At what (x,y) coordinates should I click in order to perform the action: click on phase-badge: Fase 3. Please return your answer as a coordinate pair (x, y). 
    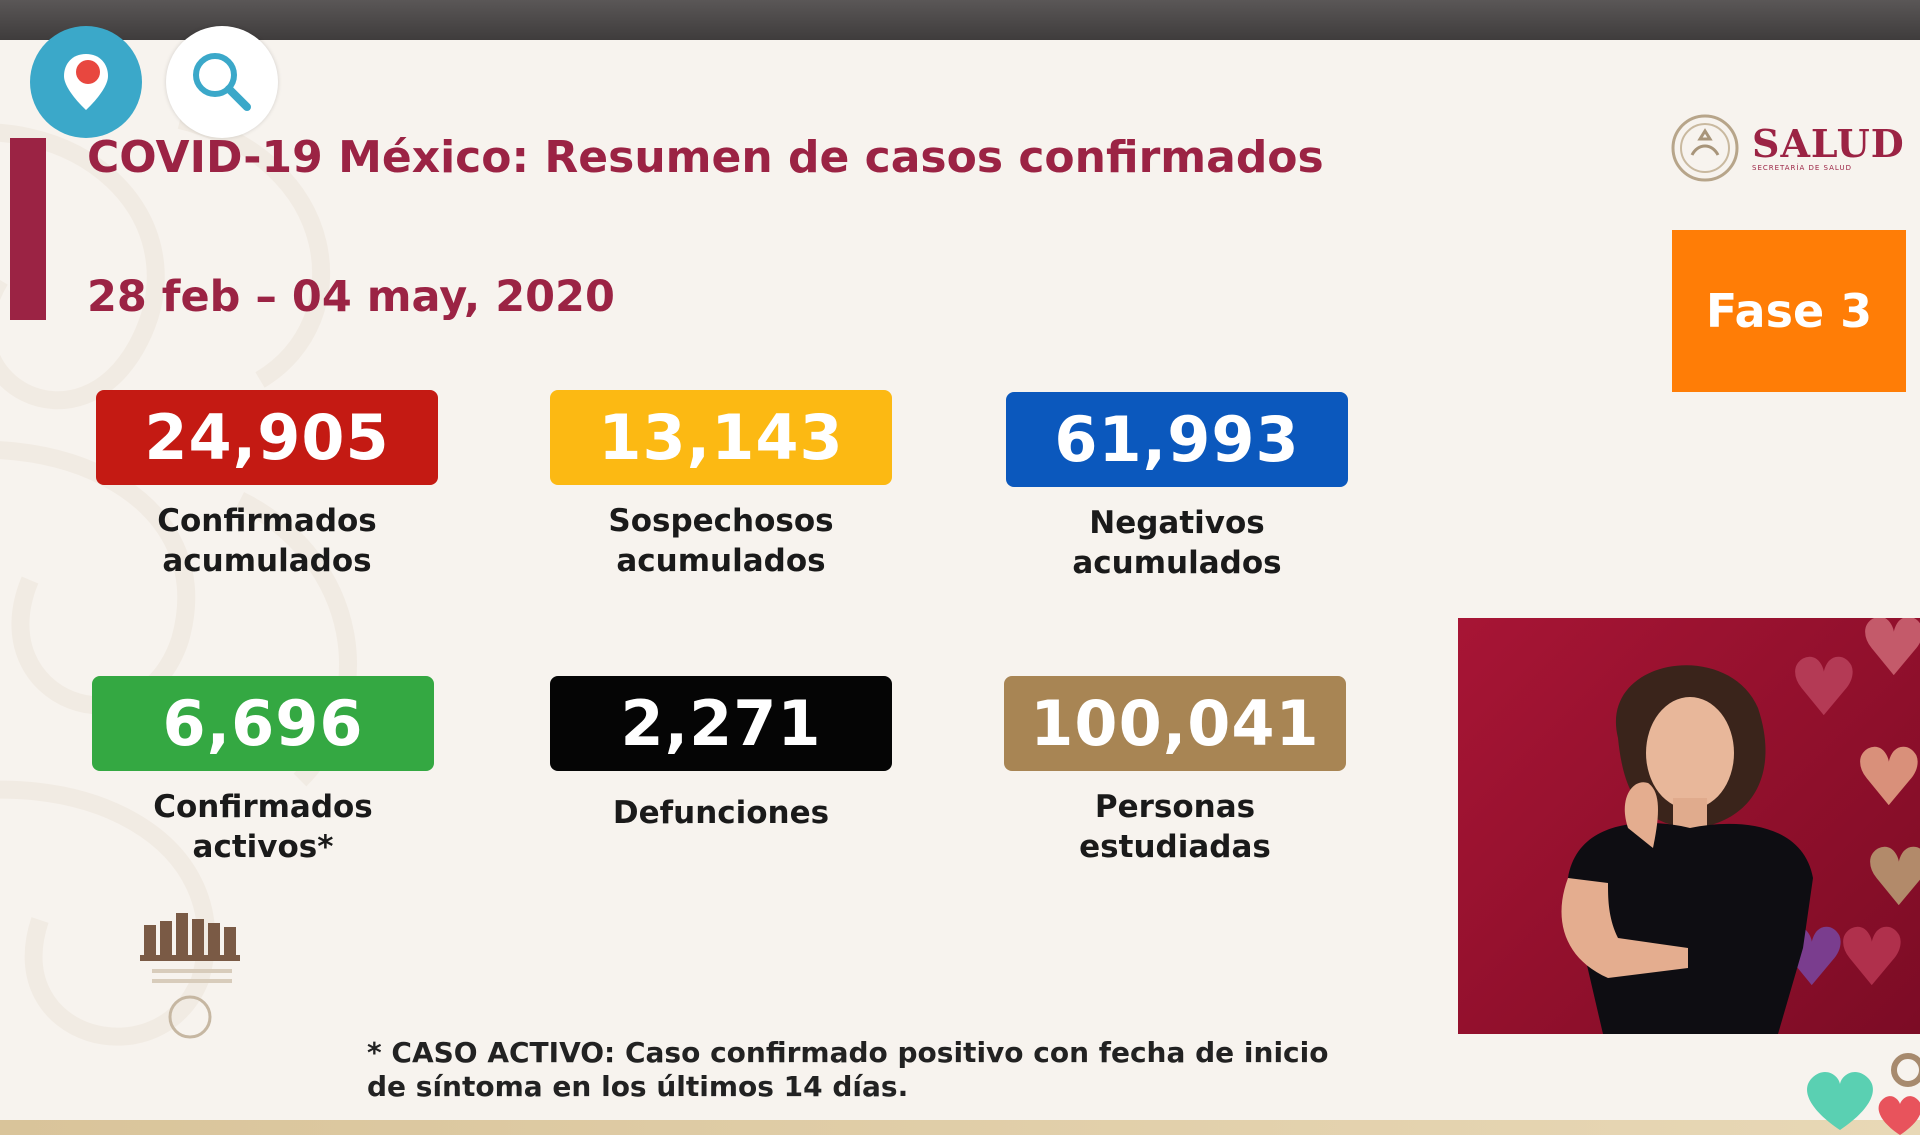
    Looking at the image, I should click on (1789, 311).